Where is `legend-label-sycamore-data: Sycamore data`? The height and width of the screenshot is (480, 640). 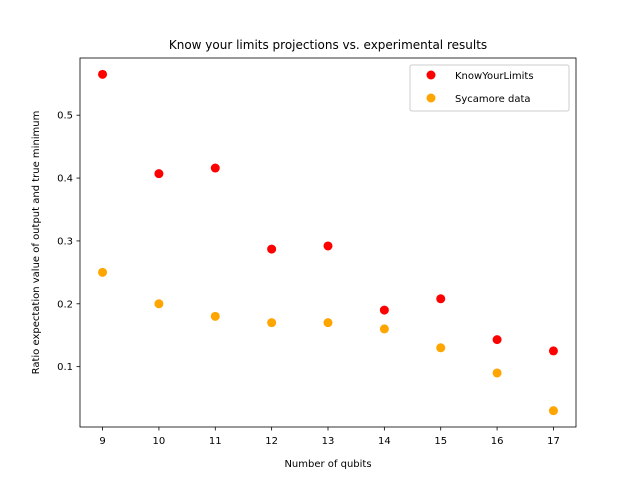 legend-label-sycamore-data: Sycamore data is located at coordinates (493, 99).